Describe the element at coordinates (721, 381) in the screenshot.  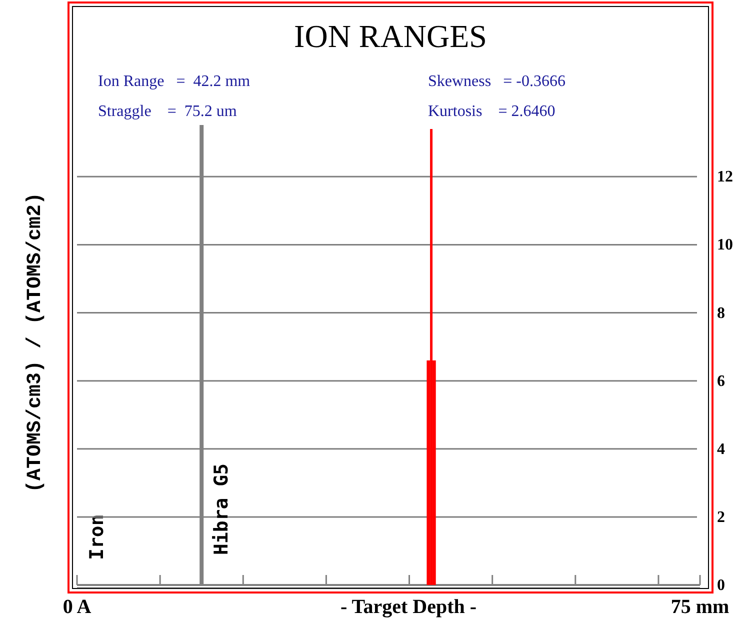
I see `y-tick-label: 6` at that location.